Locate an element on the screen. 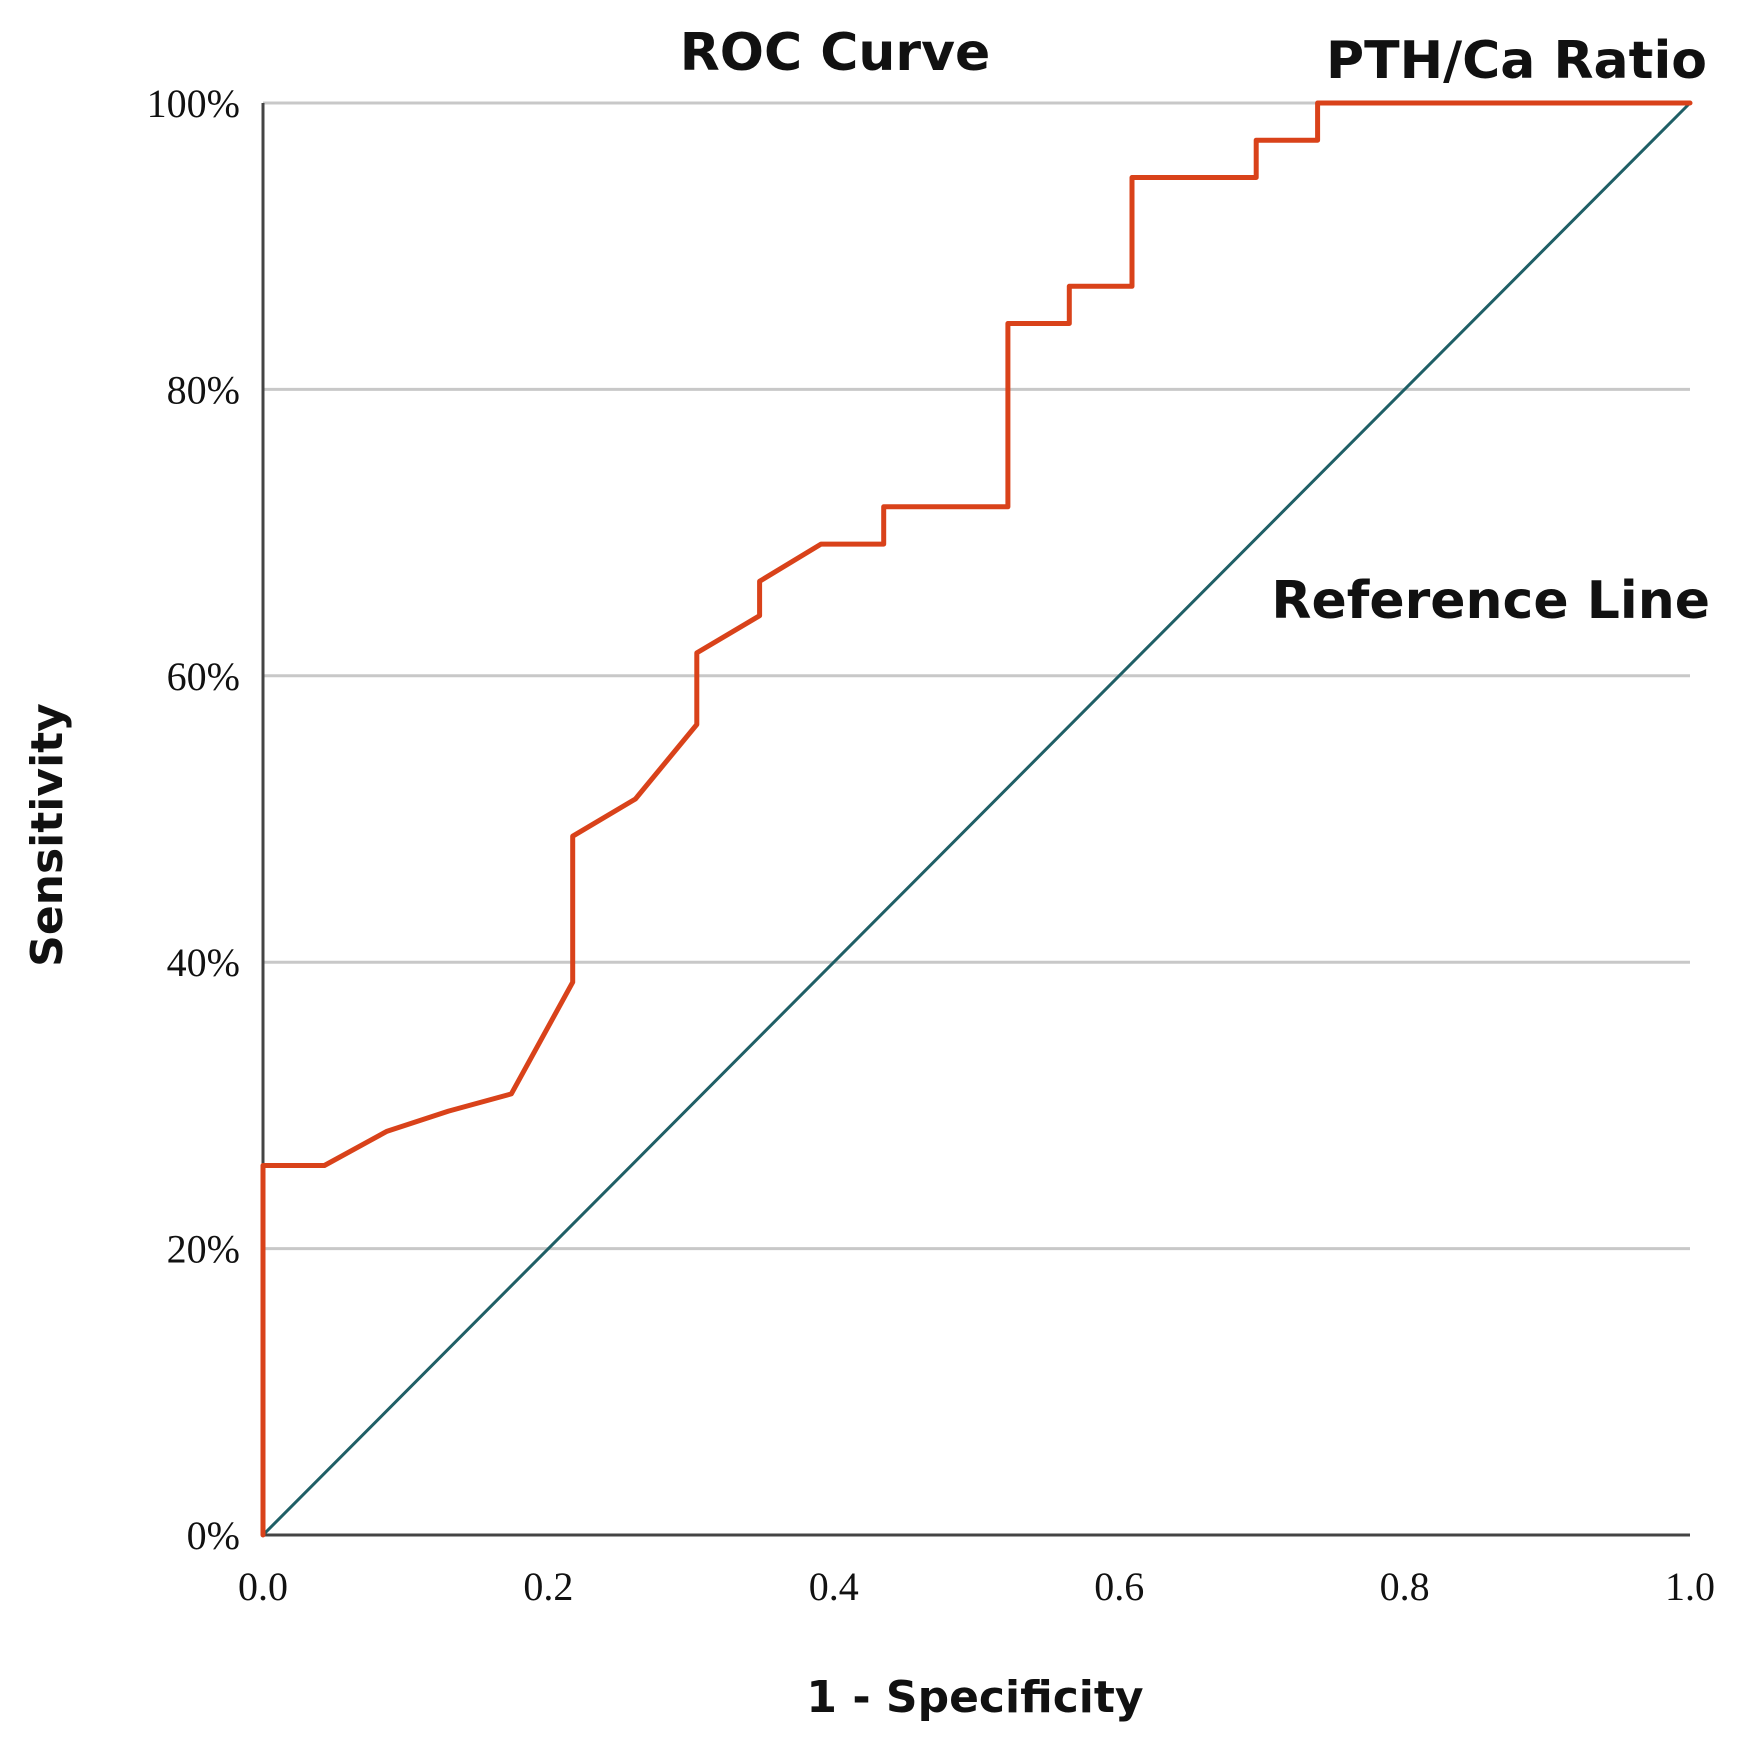  reference-line-label: Reference Line is located at coordinates (1490, 601).